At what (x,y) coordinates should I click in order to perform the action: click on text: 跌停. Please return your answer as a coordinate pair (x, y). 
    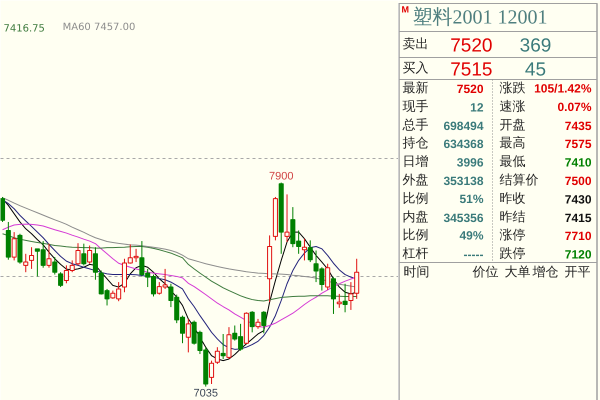
    Looking at the image, I should click on (513, 254).